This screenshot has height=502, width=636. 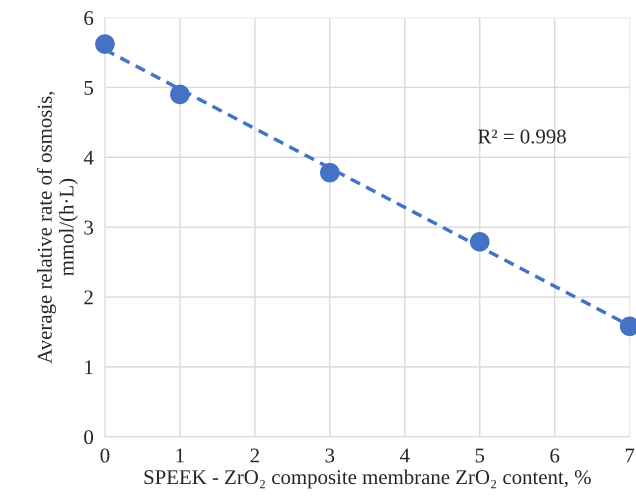 What do you see at coordinates (480, 455) in the screenshot?
I see `x-tick-label: 5` at bounding box center [480, 455].